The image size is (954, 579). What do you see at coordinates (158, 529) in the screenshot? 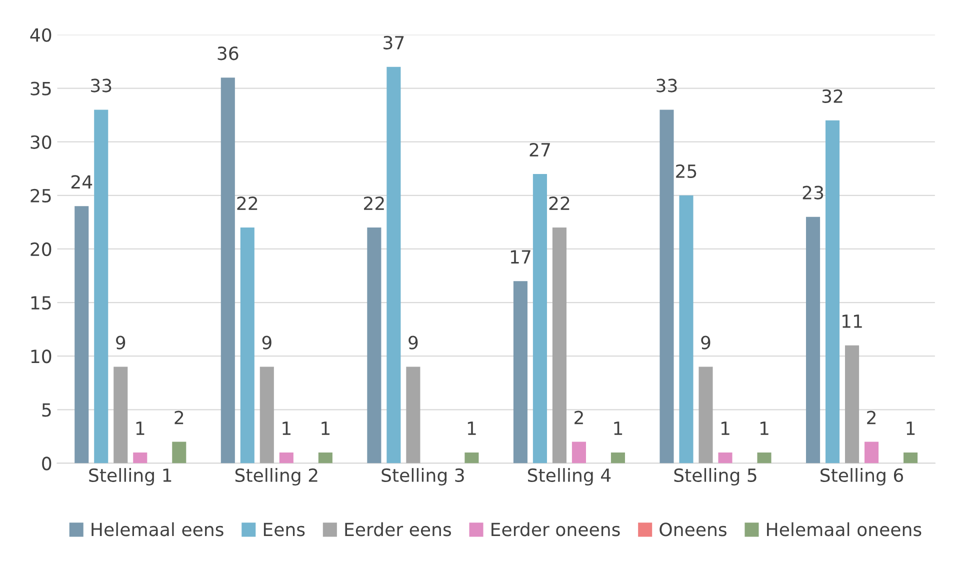
I see `legend-label: Helemaal eens` at bounding box center [158, 529].